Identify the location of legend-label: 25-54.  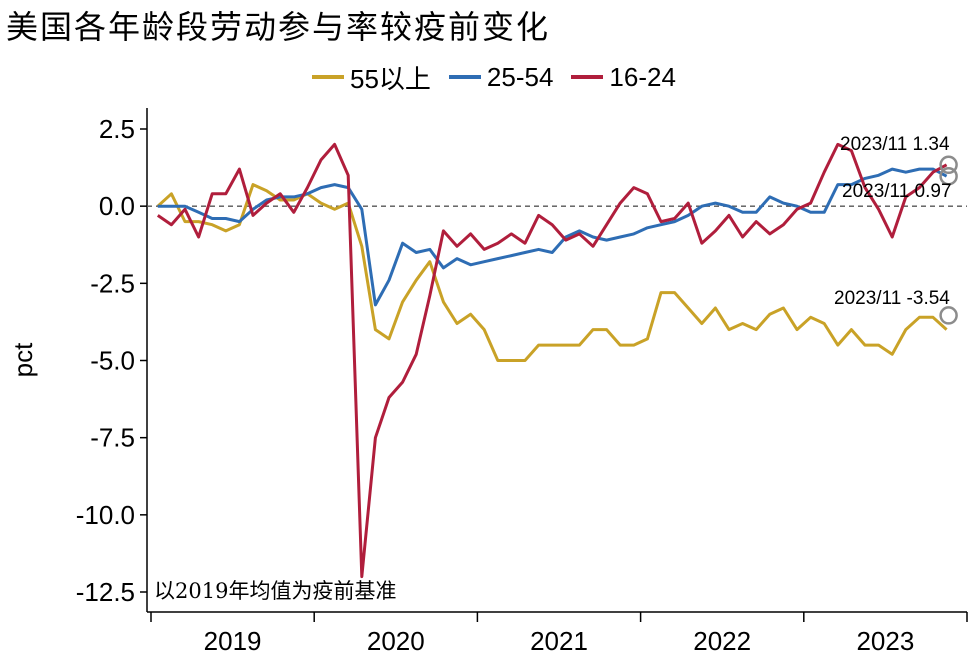
(520, 76).